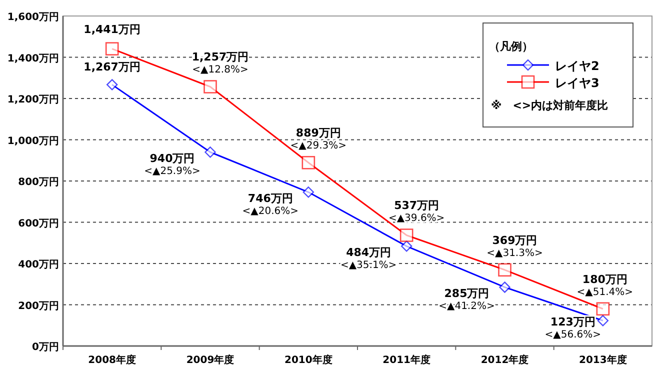 The width and height of the screenshot is (659, 375). What do you see at coordinates (308, 360) in the screenshot?
I see `x-tick-label: 2010年度` at bounding box center [308, 360].